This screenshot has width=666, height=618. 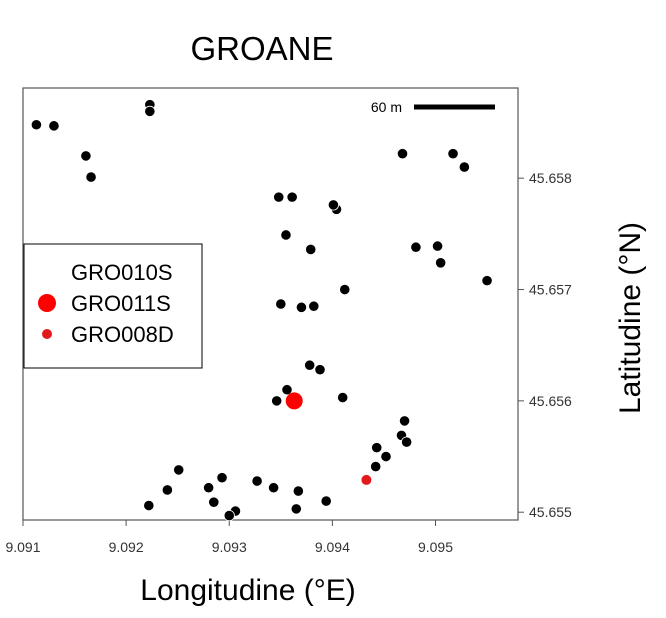 I want to click on scale-bar-label: 60 m, so click(x=386, y=107).